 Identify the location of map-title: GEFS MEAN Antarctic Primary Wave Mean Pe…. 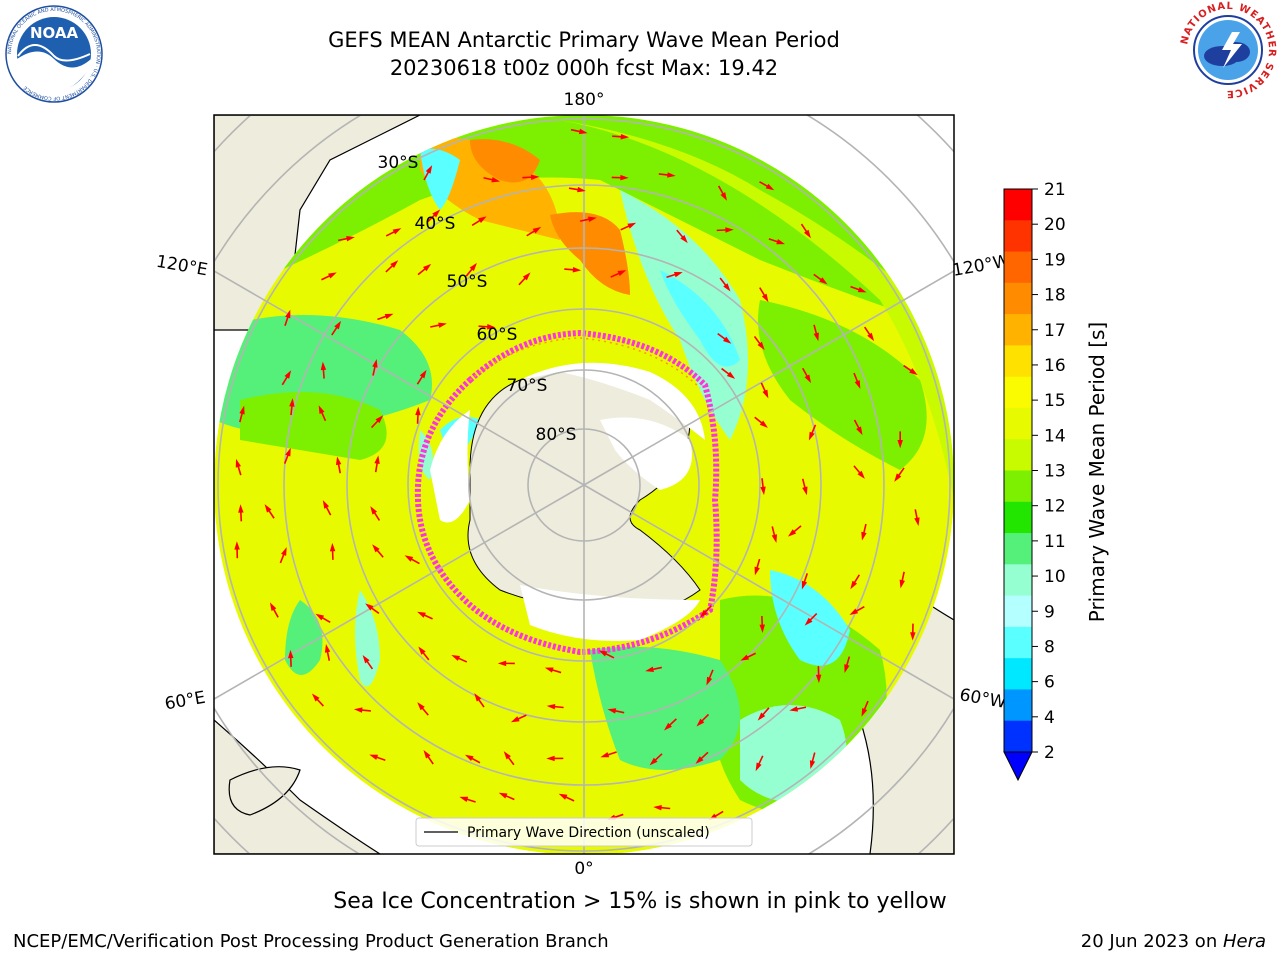
(584, 40).